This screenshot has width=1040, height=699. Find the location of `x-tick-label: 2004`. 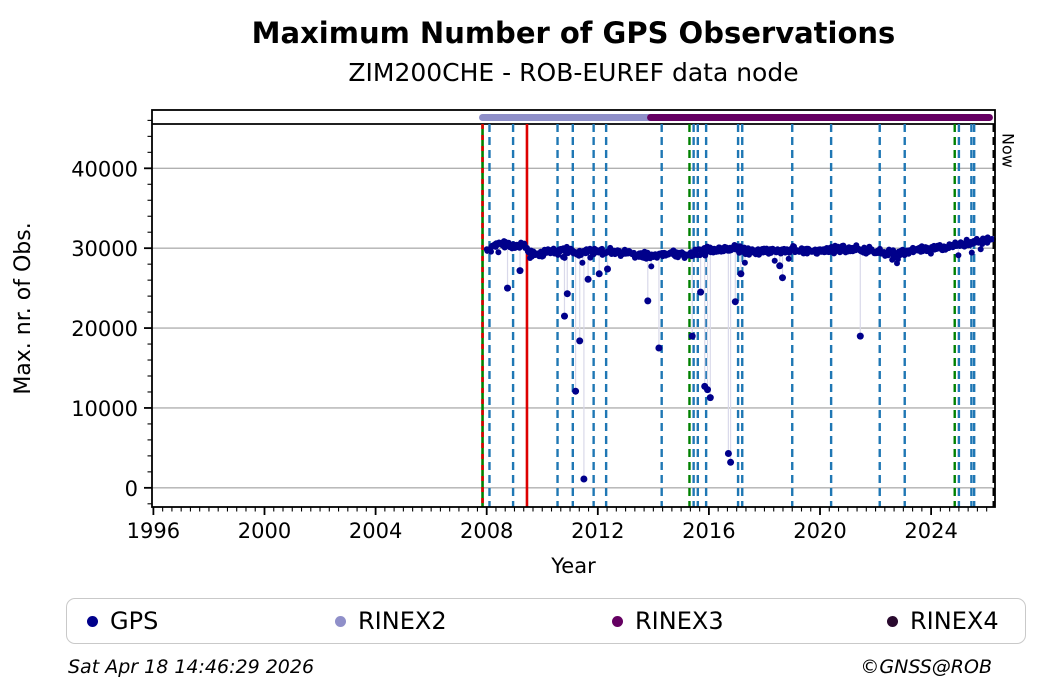

x-tick-label: 2004 is located at coordinates (375, 531).